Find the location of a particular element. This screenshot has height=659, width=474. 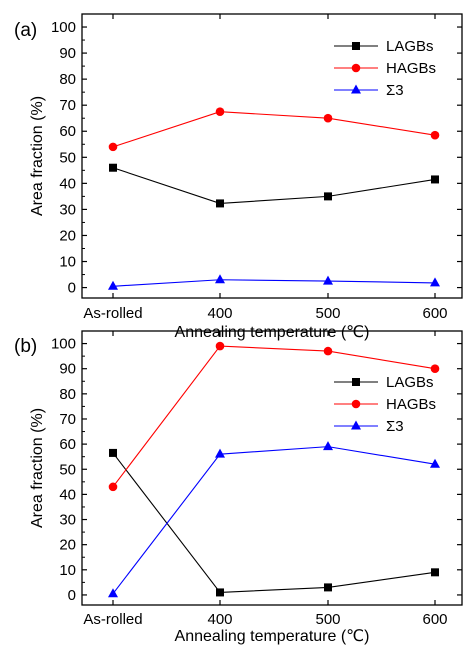

panel-label: (b) is located at coordinates (25, 346).